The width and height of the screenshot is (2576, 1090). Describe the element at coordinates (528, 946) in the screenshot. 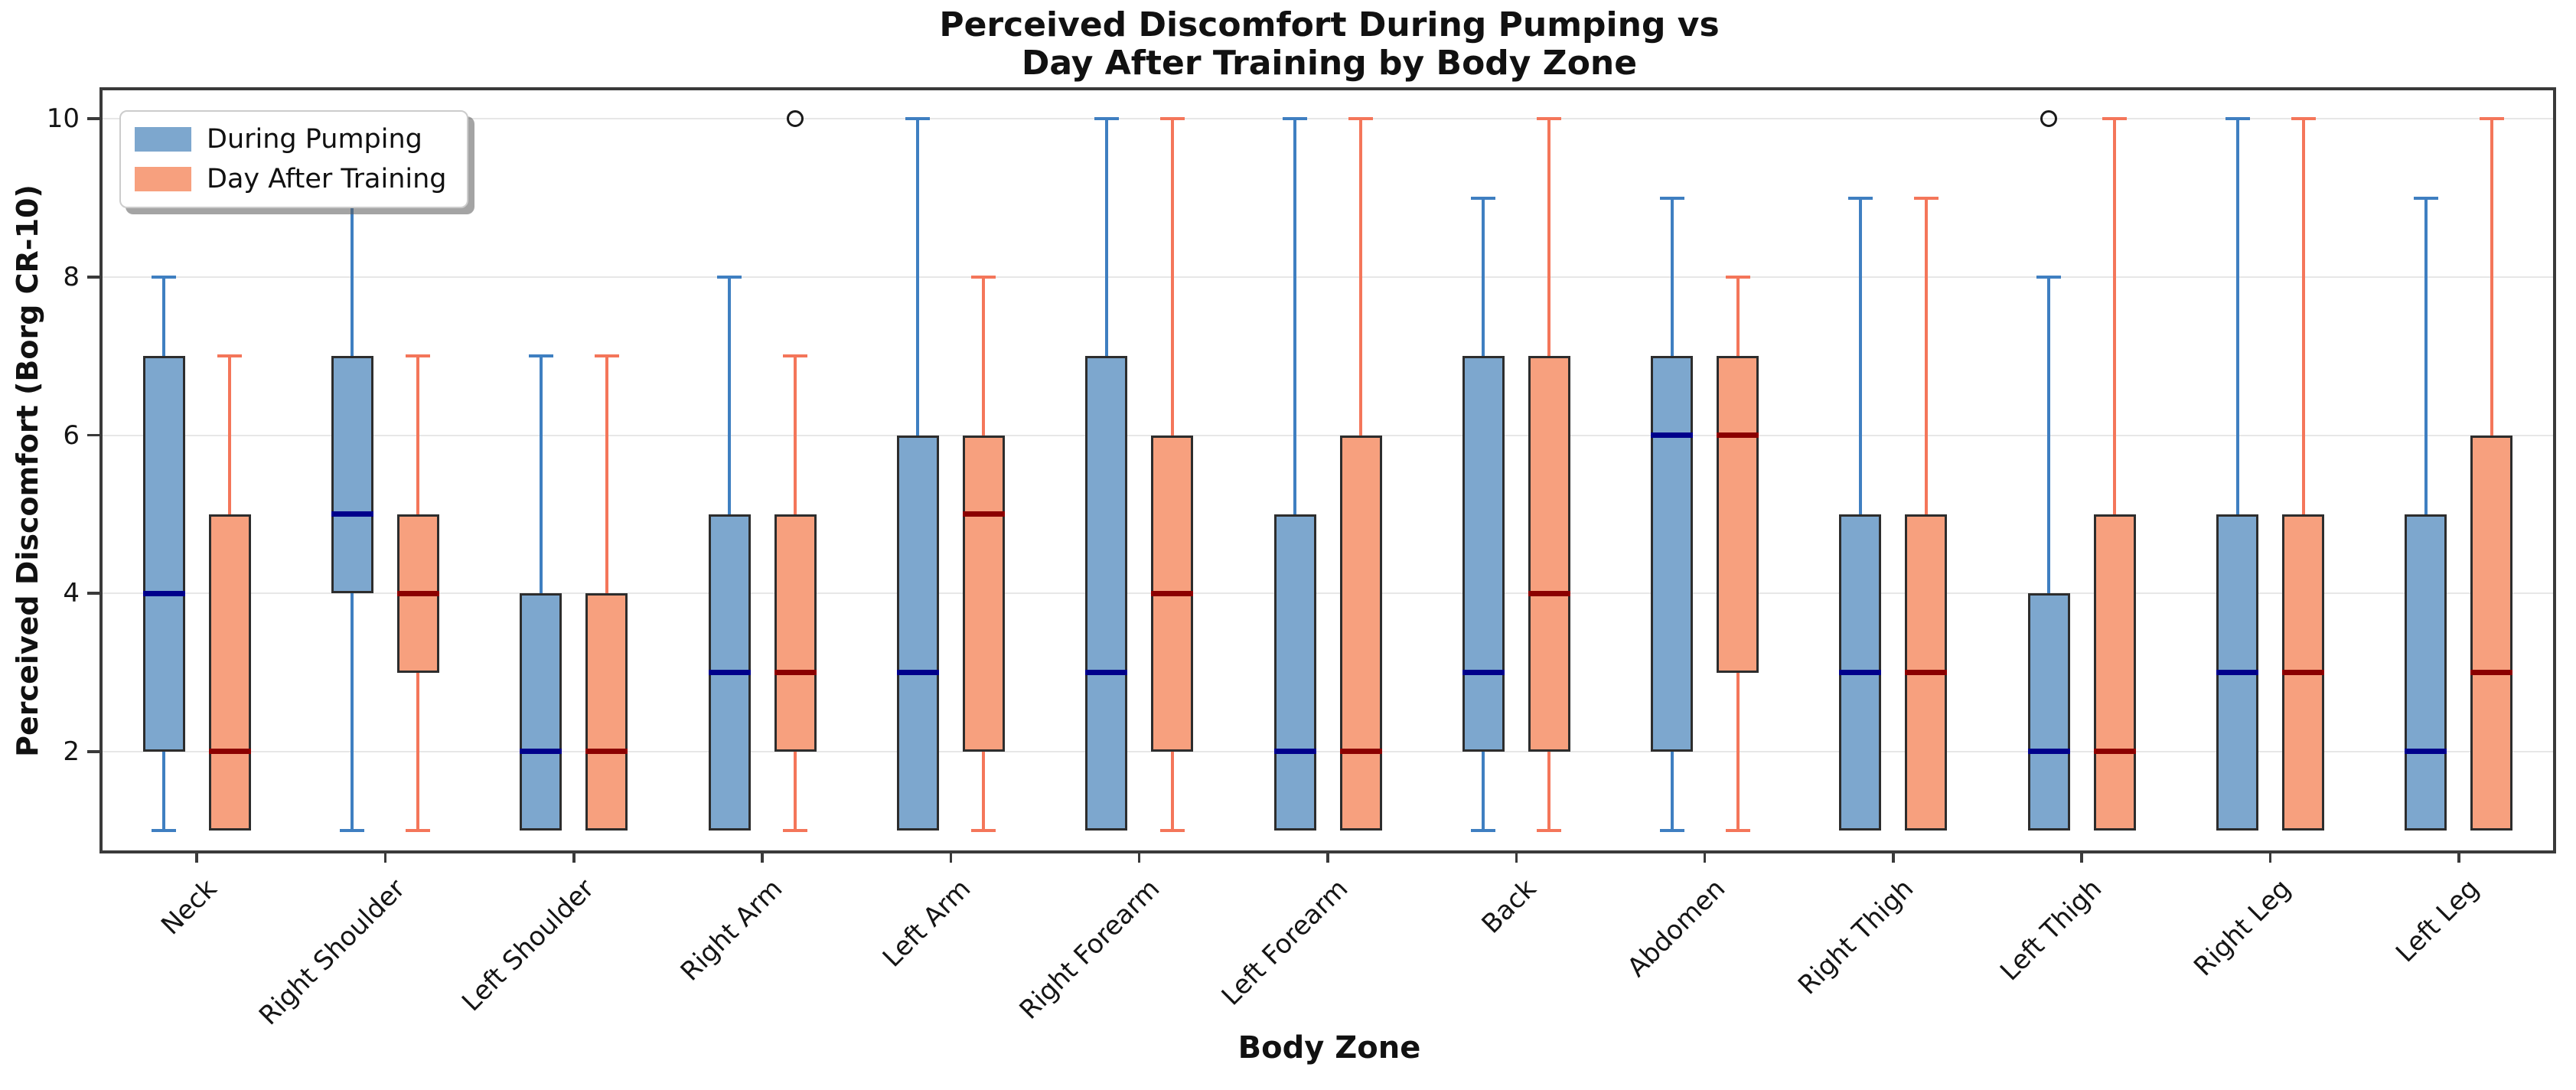

I see `x-tick-label: Left Shoulder` at that location.